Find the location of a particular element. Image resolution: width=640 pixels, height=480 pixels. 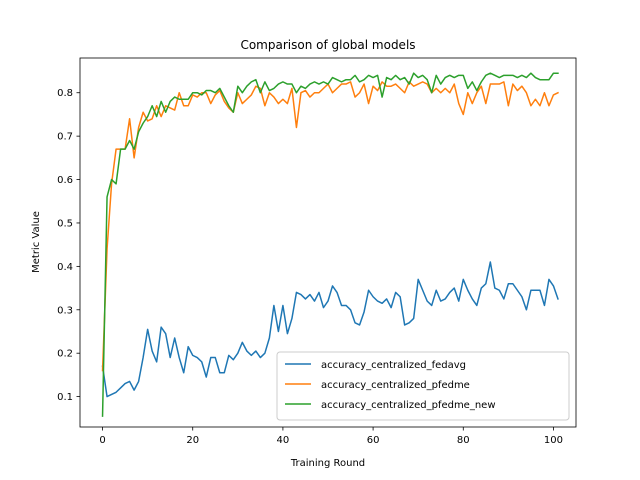

y-tick-label: 0.3 is located at coordinates (65, 310).